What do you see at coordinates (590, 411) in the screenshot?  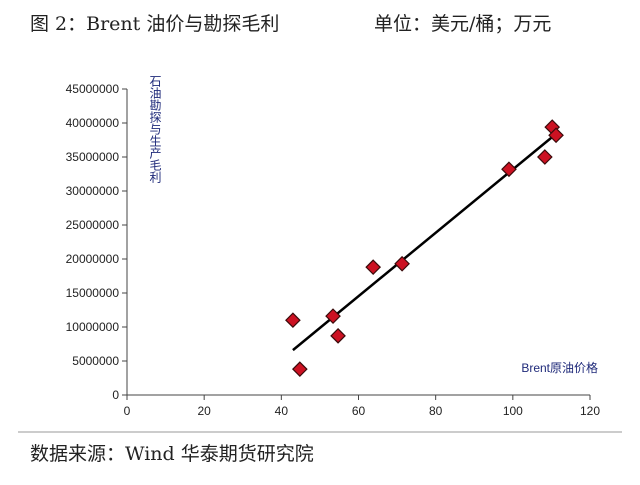 I see `x-tick-label: 120` at bounding box center [590, 411].